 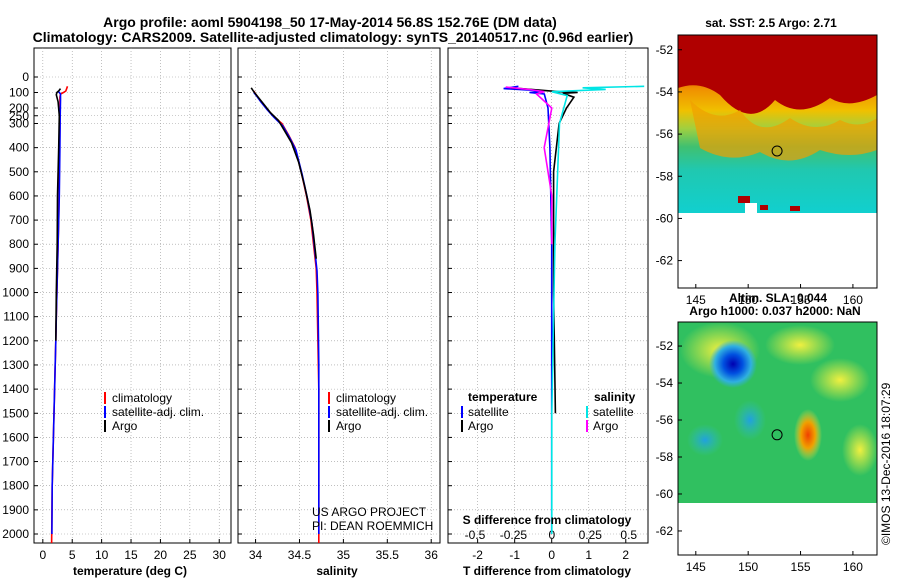 I want to click on t-difference-axis-label: T difference from climatology, so click(x=547, y=571).